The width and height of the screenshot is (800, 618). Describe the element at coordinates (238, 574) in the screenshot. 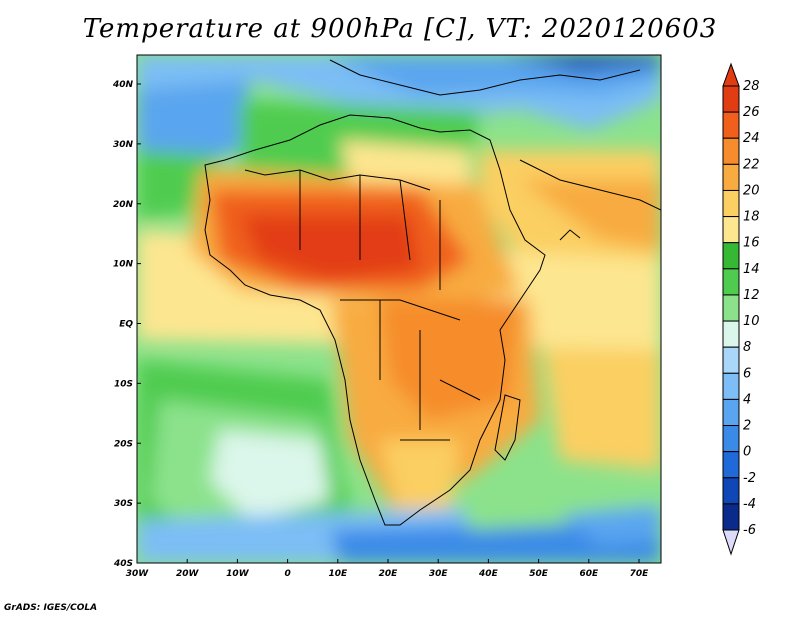

I see `lon-tick-label: 10W` at that location.